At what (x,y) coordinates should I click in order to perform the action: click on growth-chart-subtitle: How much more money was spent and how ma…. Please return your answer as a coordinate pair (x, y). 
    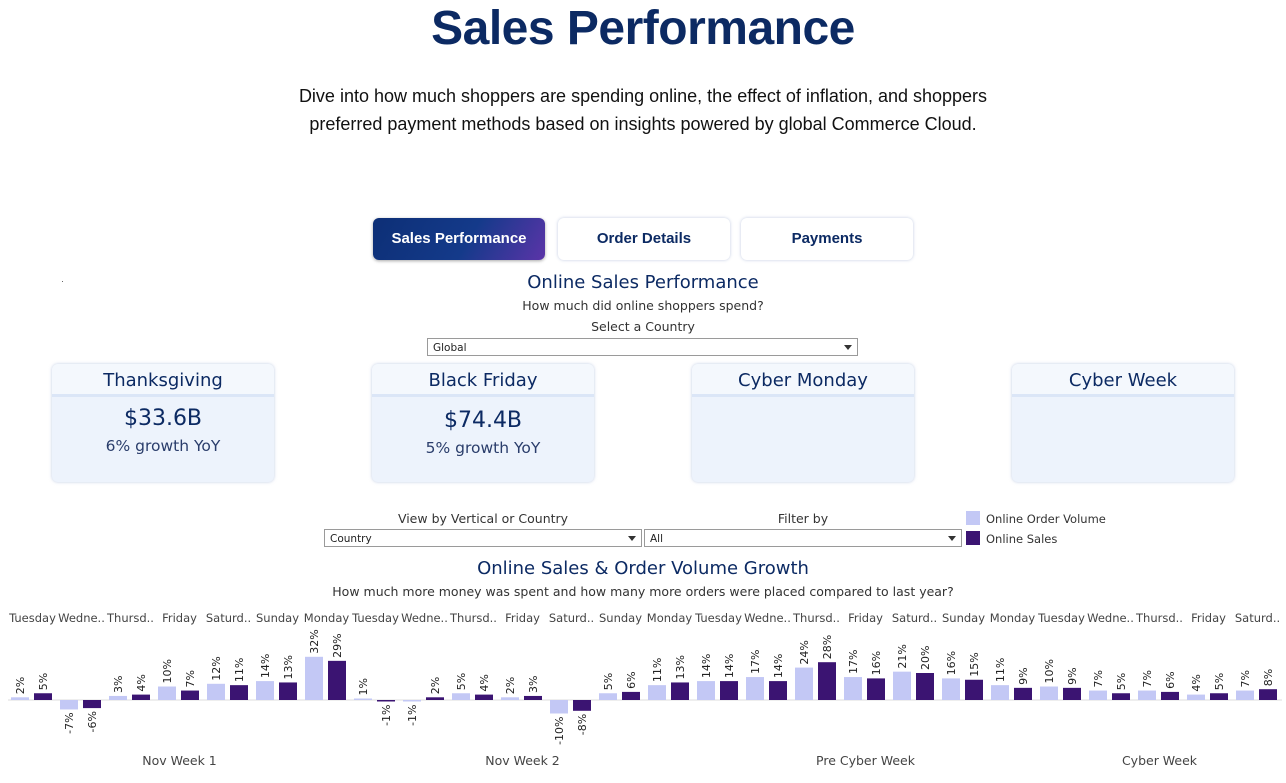
    Looking at the image, I should click on (643, 591).